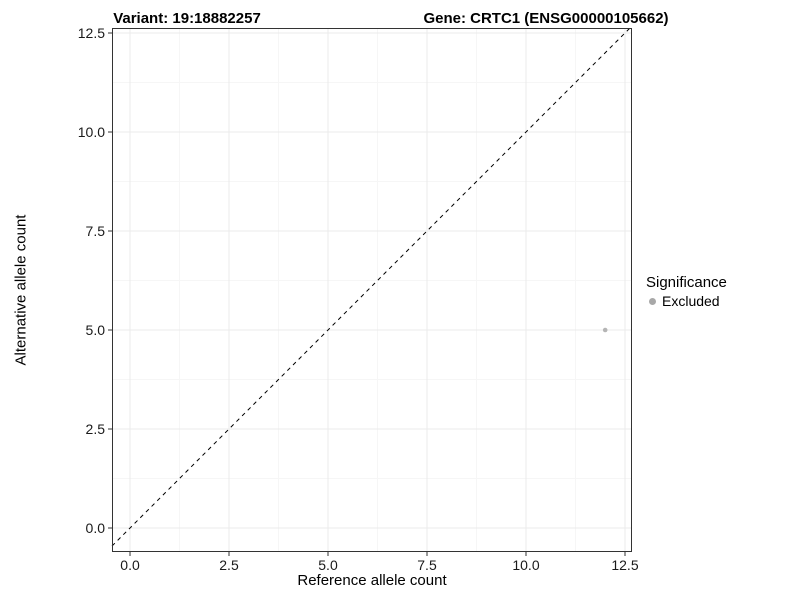  I want to click on x-axis-tick-label: 2.5, so click(229, 565).